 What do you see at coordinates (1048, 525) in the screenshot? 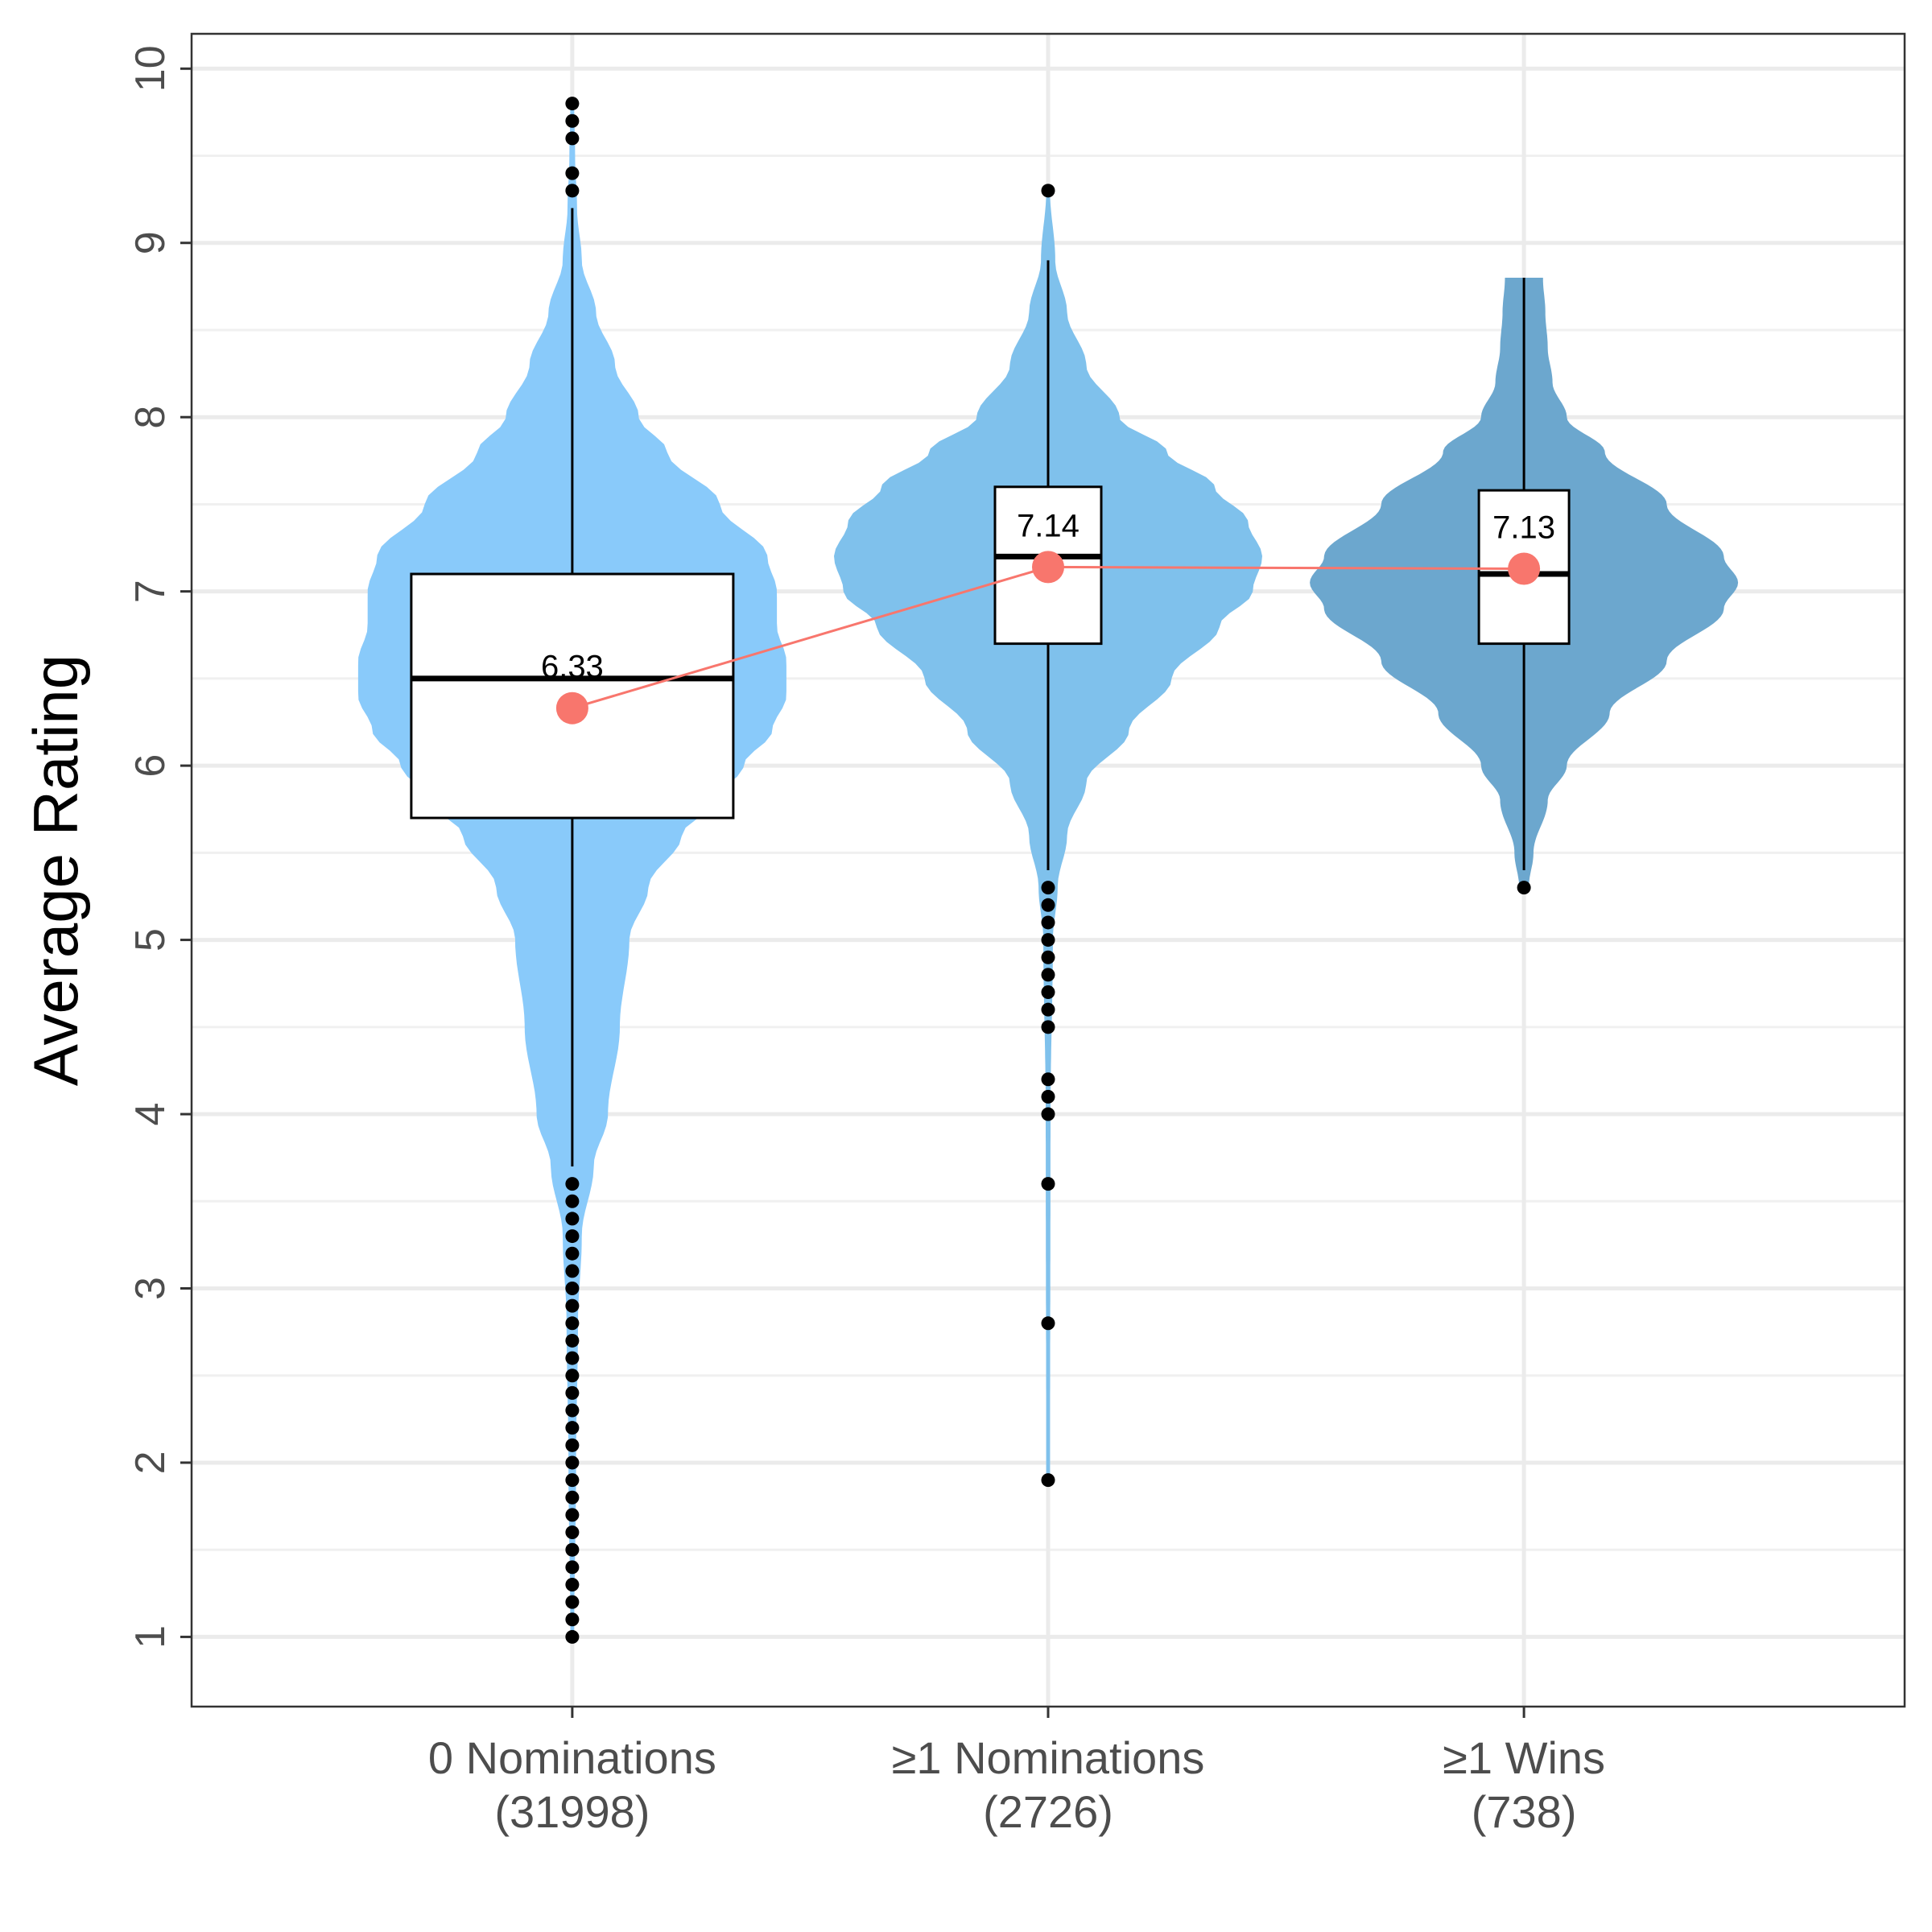
I see `mean-label: 7.14` at bounding box center [1048, 525].